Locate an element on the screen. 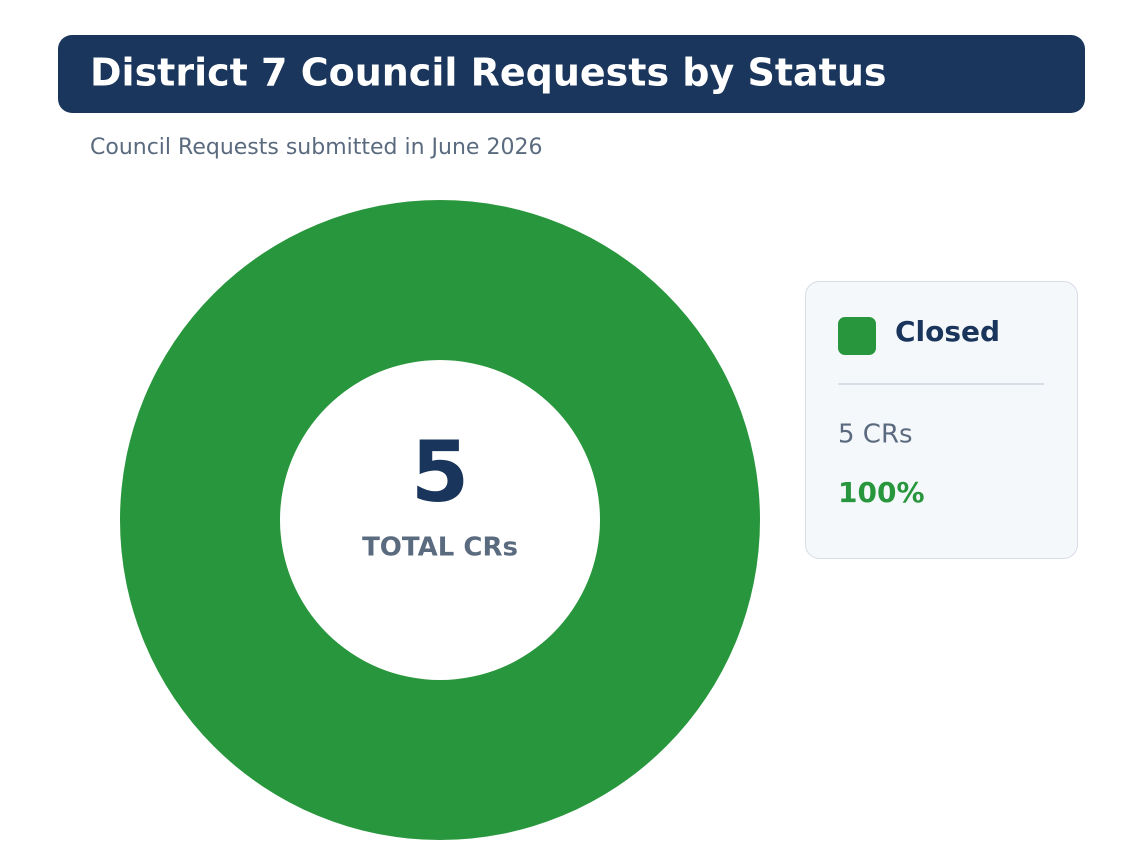  center-total: 5 is located at coordinates (440, 472).